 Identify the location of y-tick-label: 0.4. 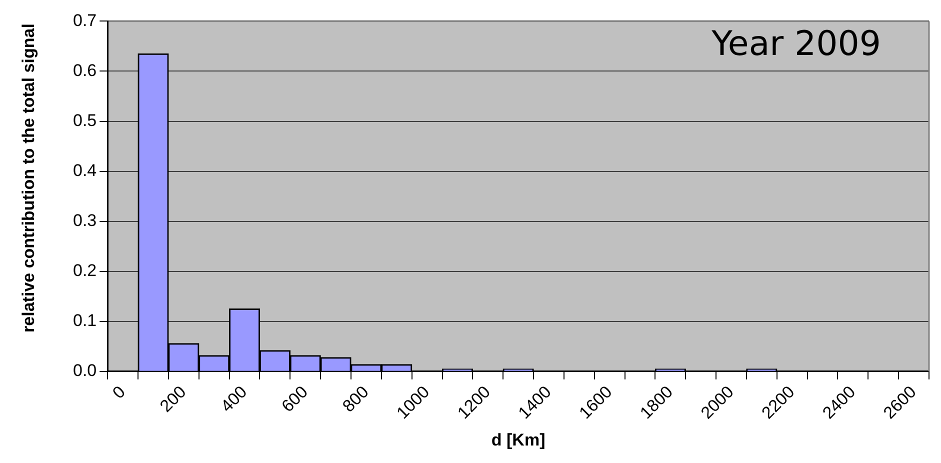
(84, 170).